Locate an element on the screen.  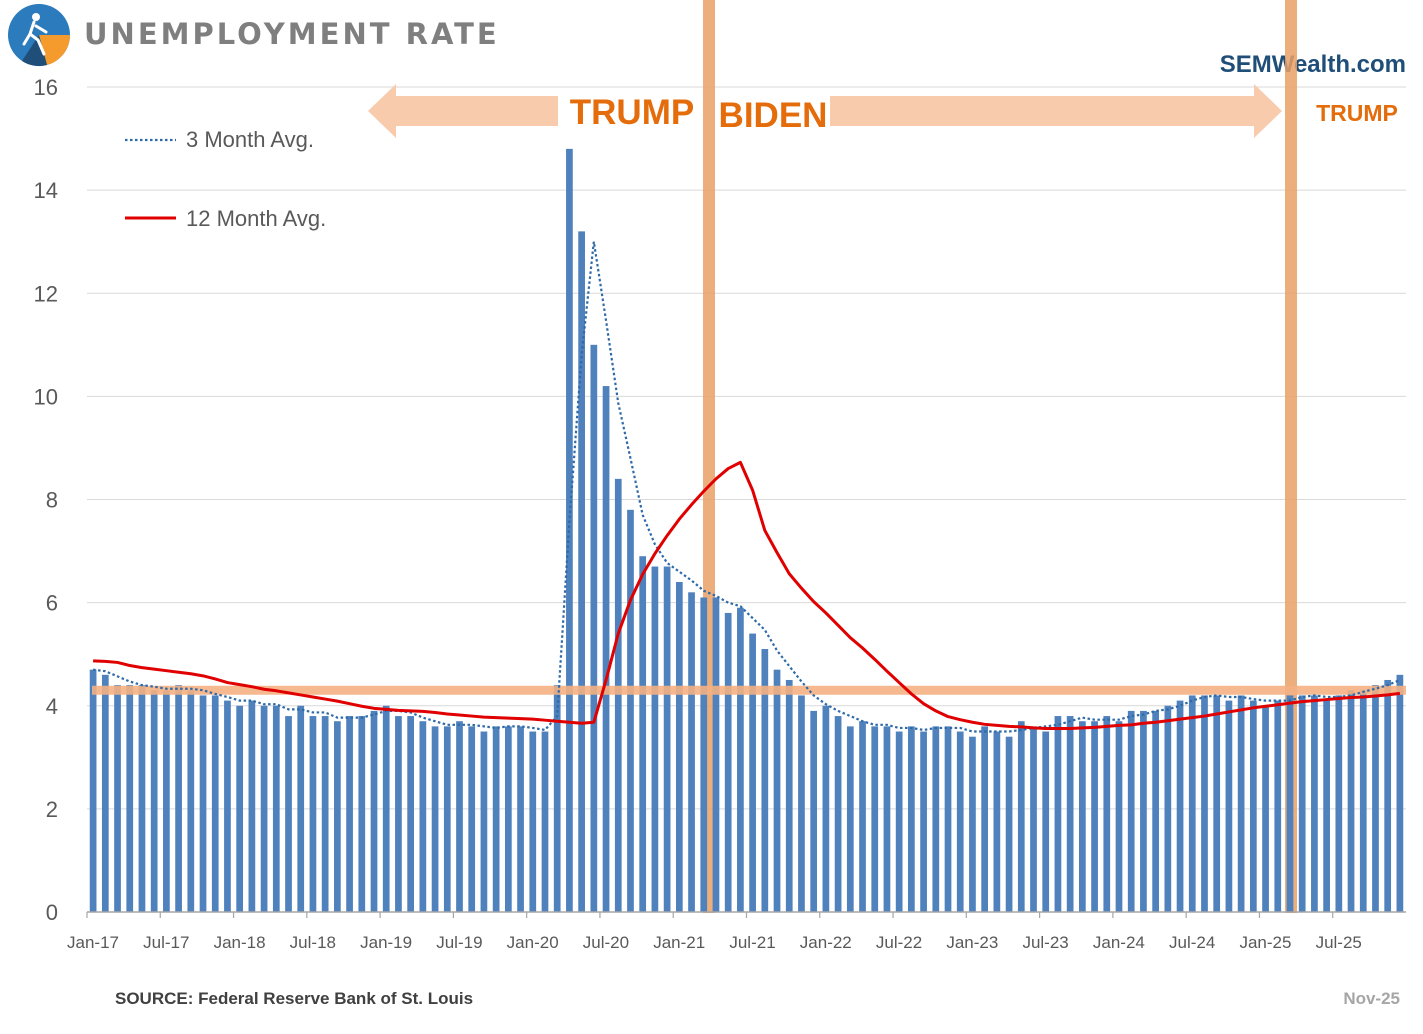
x-tick-label: Jan-22 is located at coordinates (826, 942).